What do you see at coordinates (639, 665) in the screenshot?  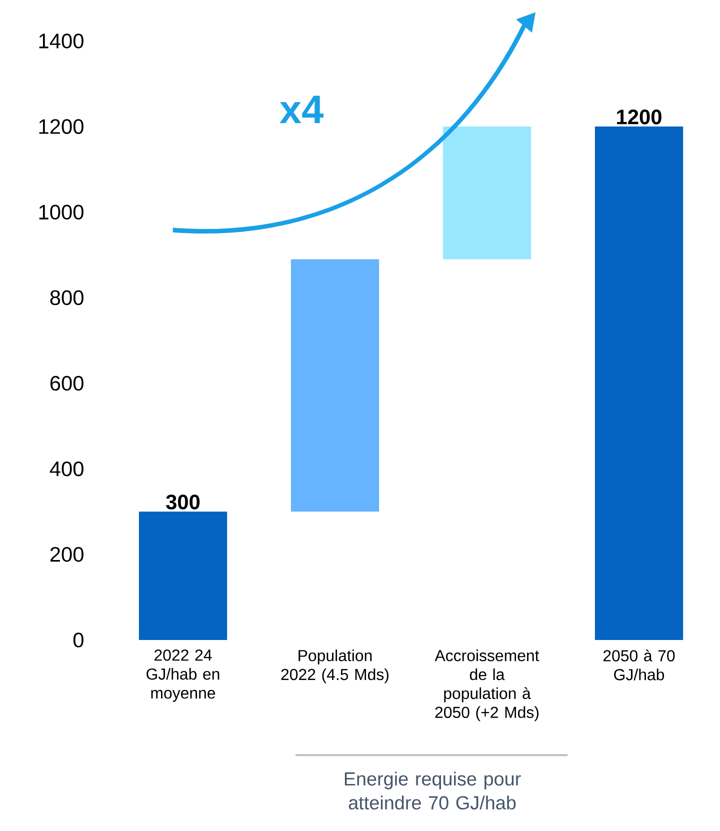 I see `x-tick-label: 2050 à 70 GJ/hab` at bounding box center [639, 665].